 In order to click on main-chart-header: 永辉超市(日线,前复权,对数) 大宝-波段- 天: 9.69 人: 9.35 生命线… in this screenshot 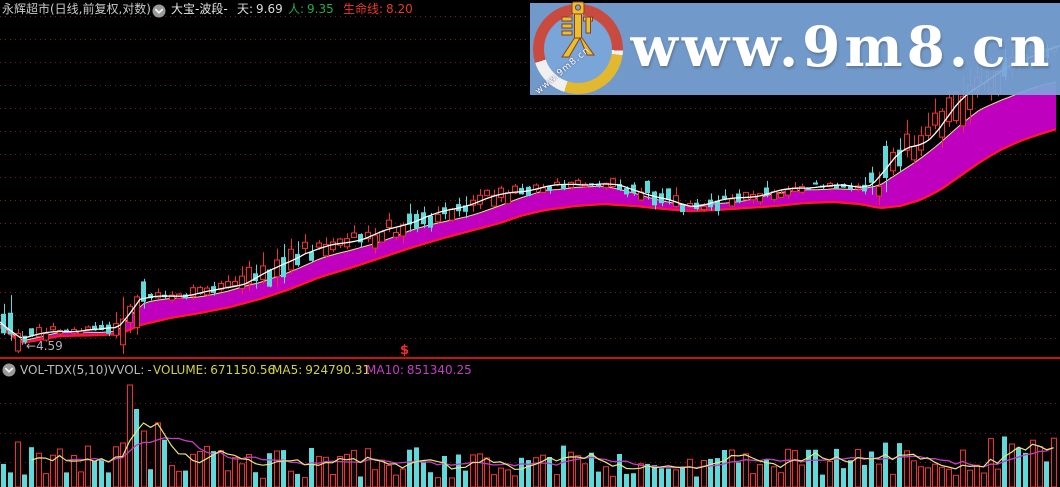, I will do `click(530, 9)`.